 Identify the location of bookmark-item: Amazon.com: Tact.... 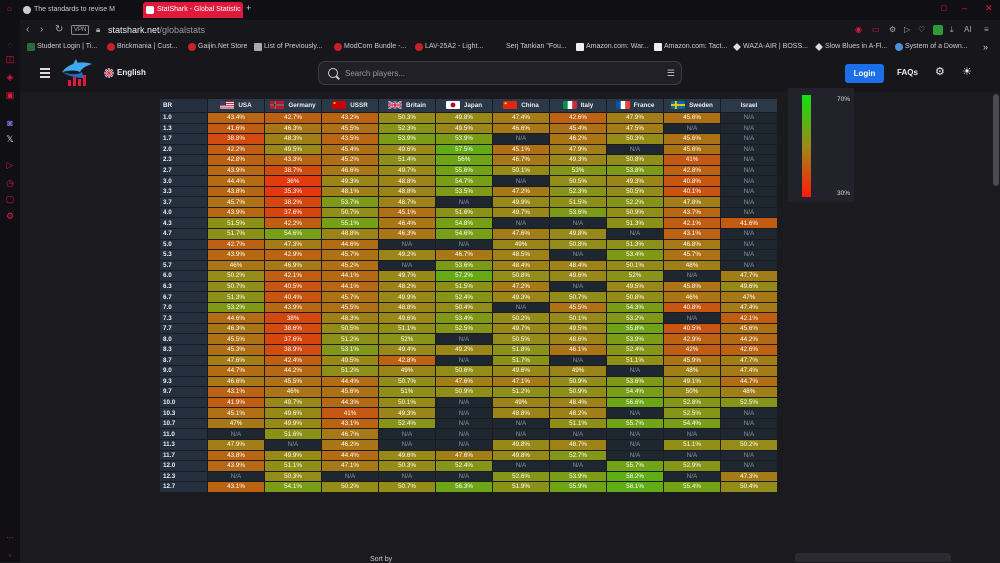
(690, 47).